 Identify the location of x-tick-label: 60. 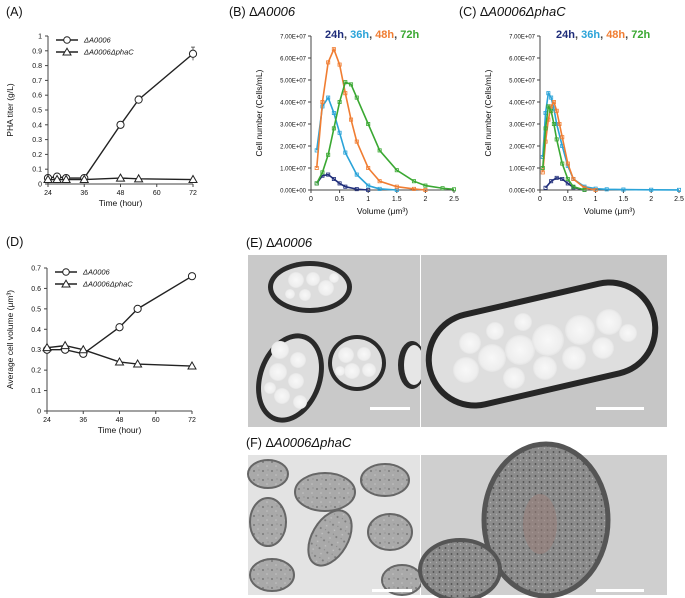
(157, 193).